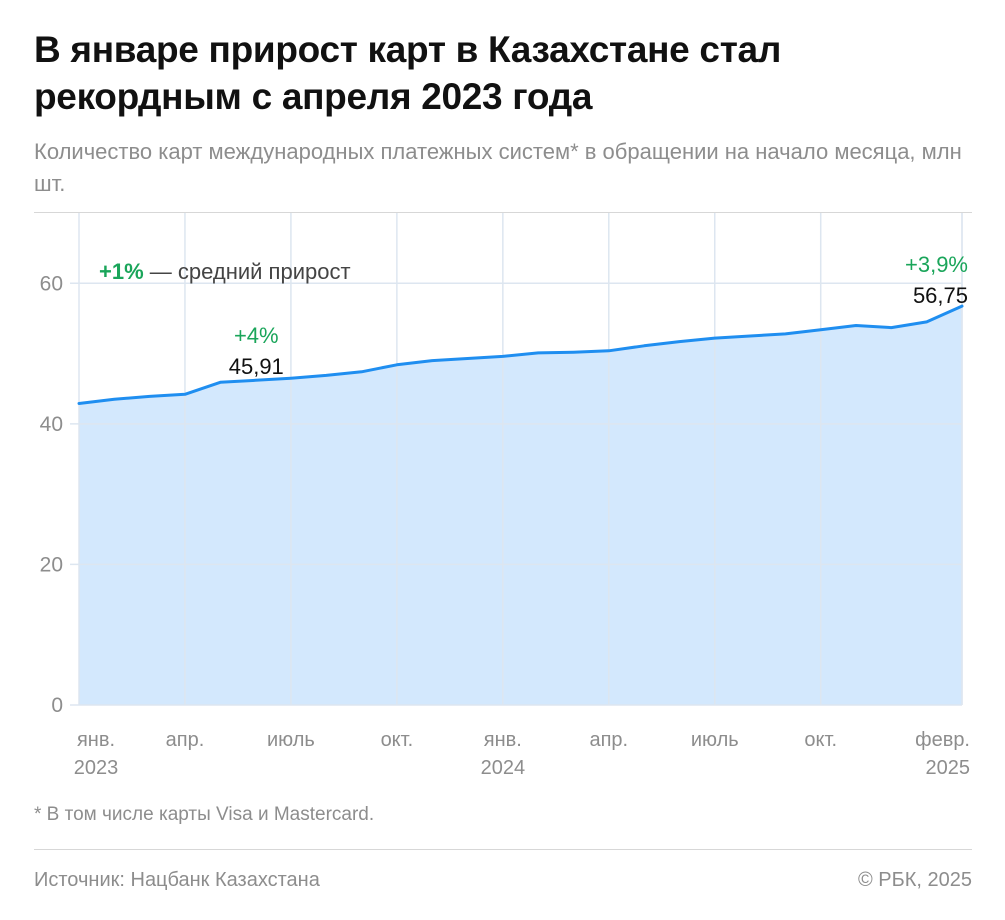  I want to click on y-tick-label: 0, so click(57, 705).